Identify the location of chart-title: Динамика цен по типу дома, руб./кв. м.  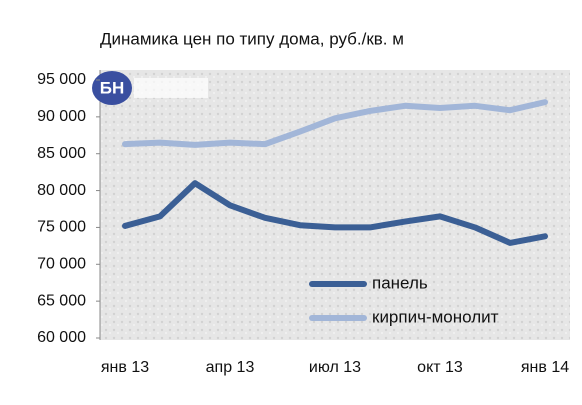
(252, 38).